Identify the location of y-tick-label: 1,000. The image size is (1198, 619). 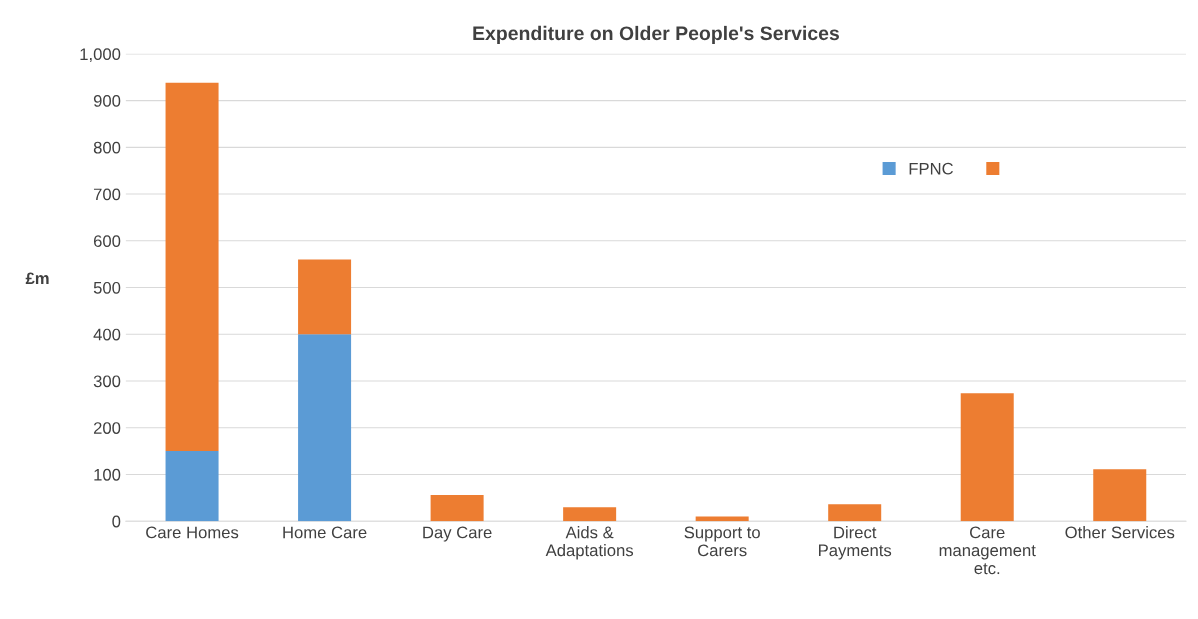
(100, 55).